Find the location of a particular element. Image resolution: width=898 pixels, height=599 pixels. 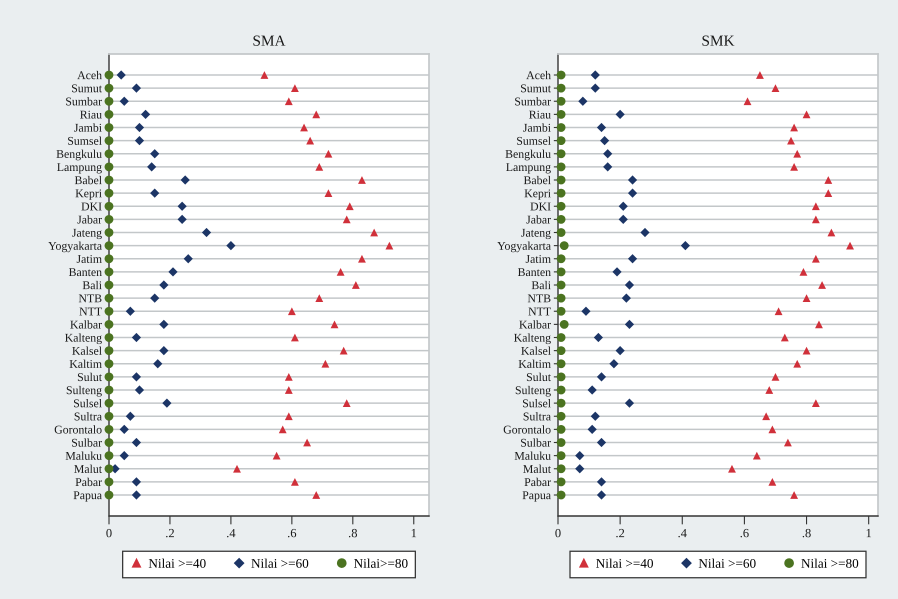

y-tick-label: Banten is located at coordinates (85, 272).